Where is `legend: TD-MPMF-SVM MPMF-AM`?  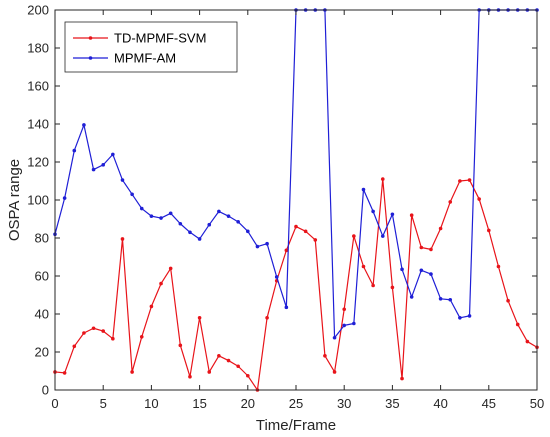
legend: TD-MPMF-SVM MPMF-AM is located at coordinates (151, 47).